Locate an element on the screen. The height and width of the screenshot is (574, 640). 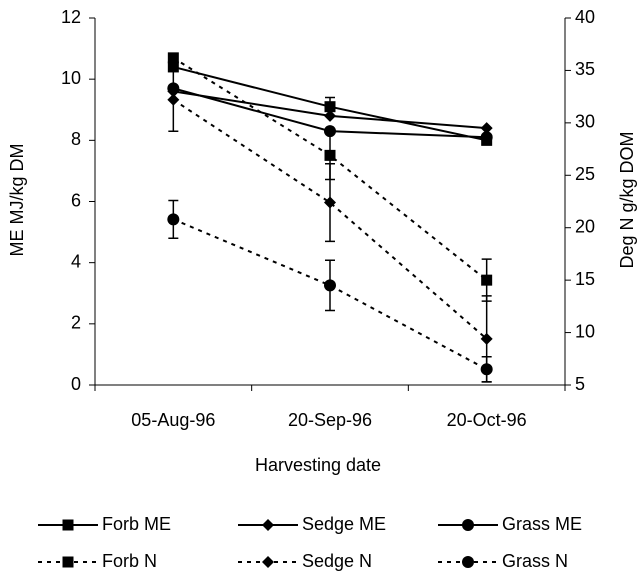
x-axis-label: Harvesting date is located at coordinates (318, 465).